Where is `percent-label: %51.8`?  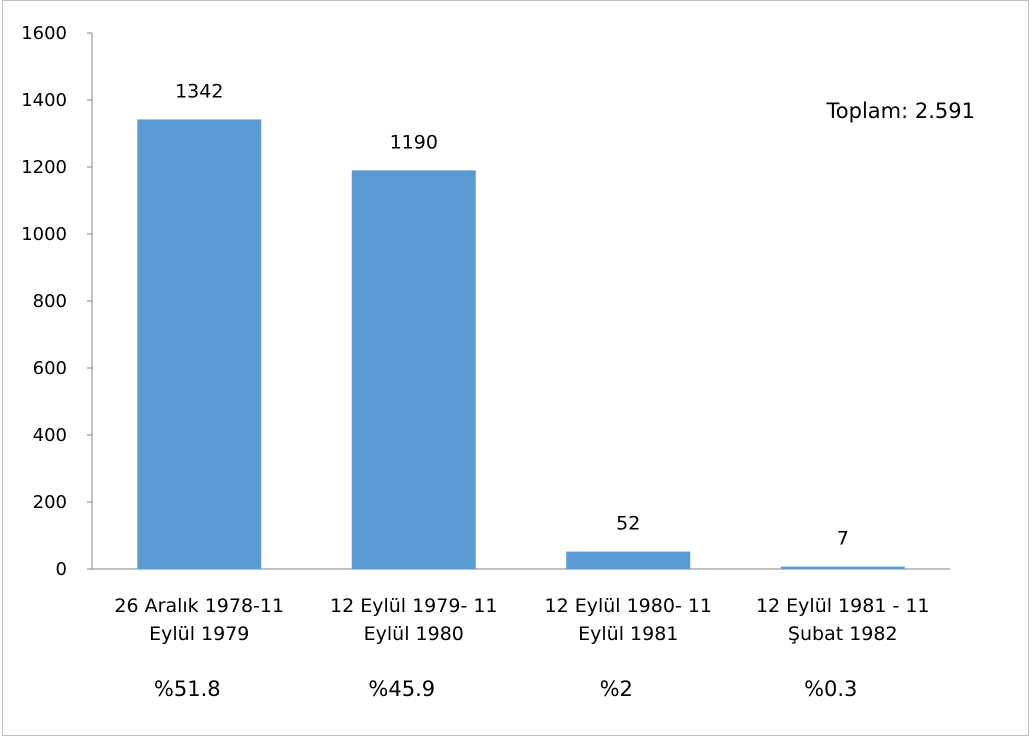
percent-label: %51.8 is located at coordinates (187, 689).